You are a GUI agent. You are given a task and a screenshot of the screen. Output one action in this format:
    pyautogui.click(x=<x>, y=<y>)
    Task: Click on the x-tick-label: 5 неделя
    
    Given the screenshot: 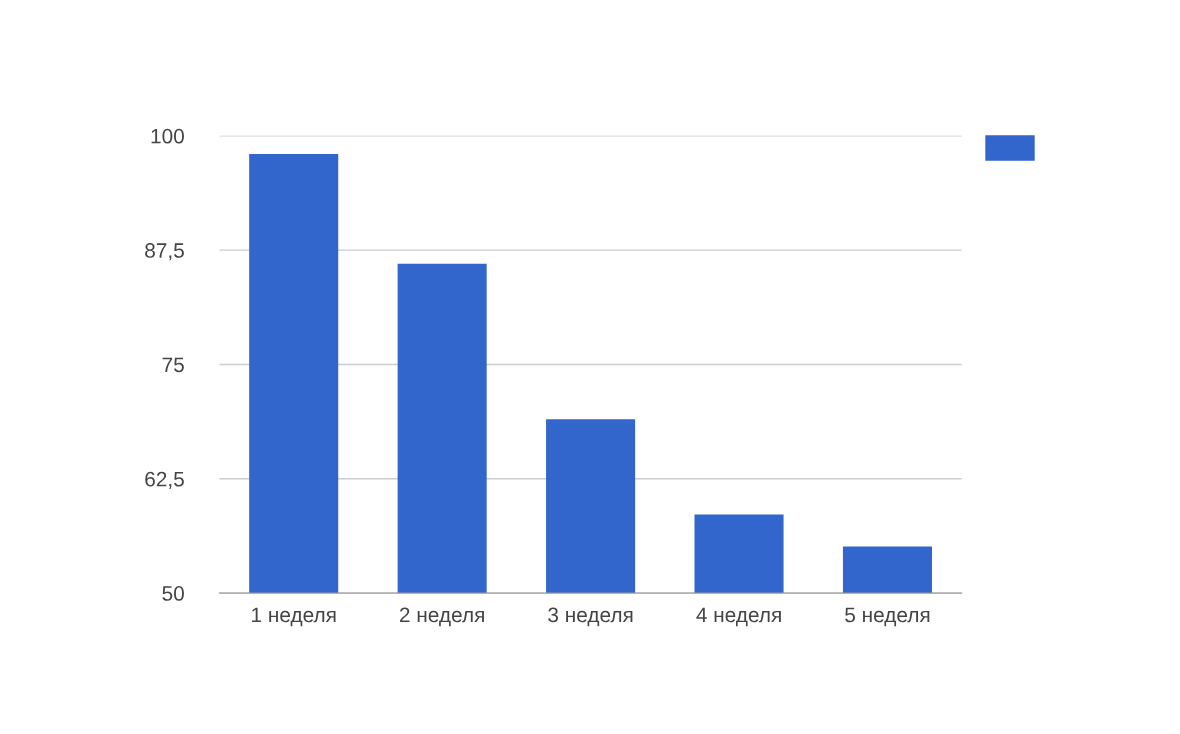 What is the action you would take?
    pyautogui.click(x=887, y=617)
    